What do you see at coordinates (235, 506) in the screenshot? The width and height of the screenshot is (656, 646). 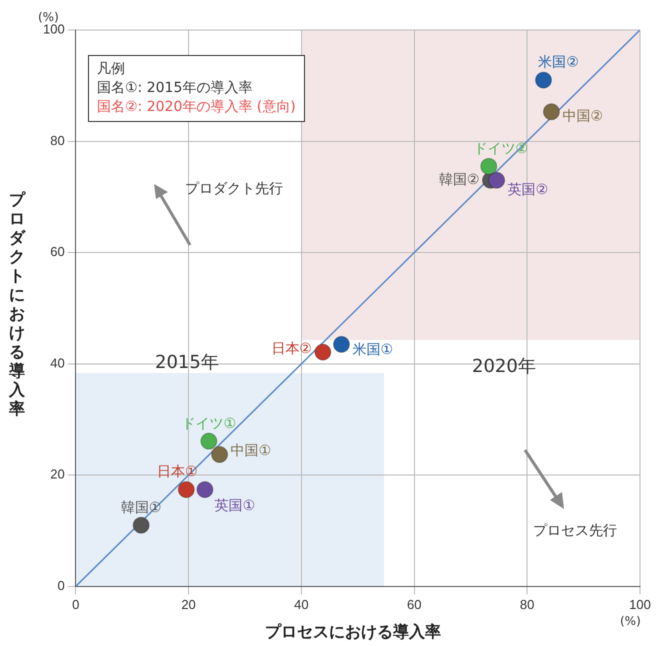 I see `series-label: 英国①` at bounding box center [235, 506].